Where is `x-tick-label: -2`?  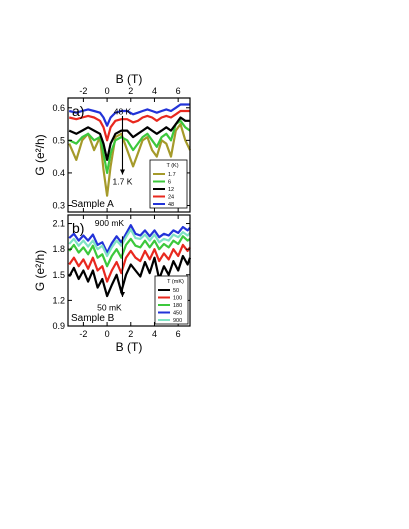 x-tick-label: -2 is located at coordinates (83, 334).